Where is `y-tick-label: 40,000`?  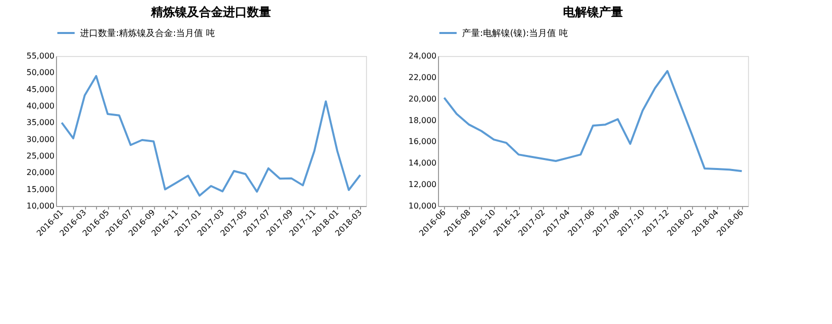 y-tick-label: 40,000 is located at coordinates (40, 106).